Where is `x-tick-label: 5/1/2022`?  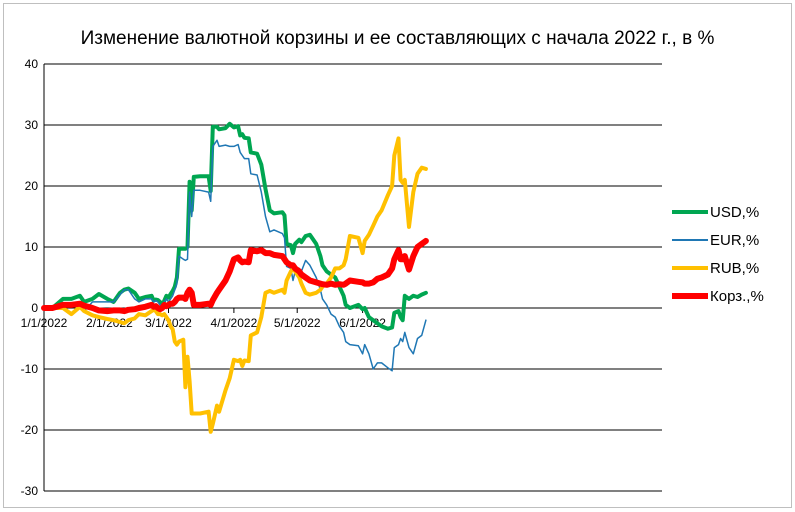 x-tick-label: 5/1/2022 is located at coordinates (297, 323).